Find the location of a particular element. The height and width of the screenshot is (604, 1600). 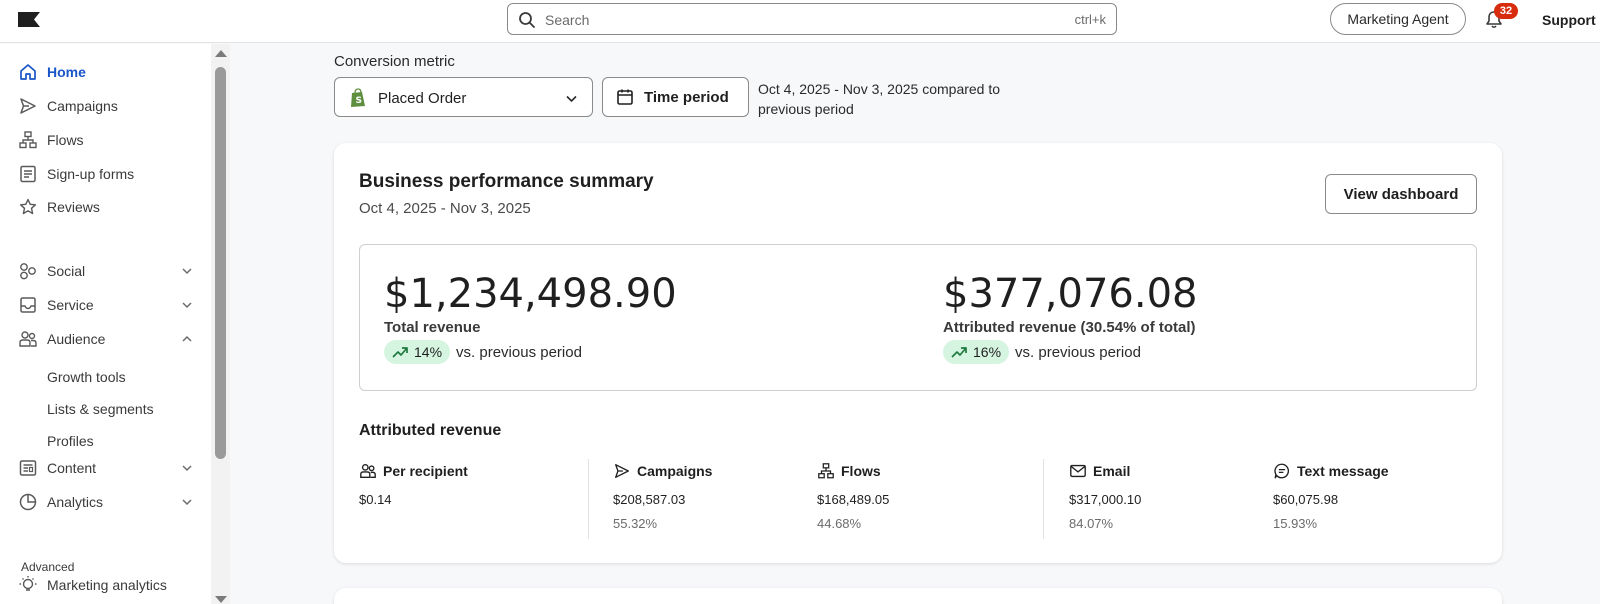

comparison-text: vs. previous period is located at coordinates (1078, 352).